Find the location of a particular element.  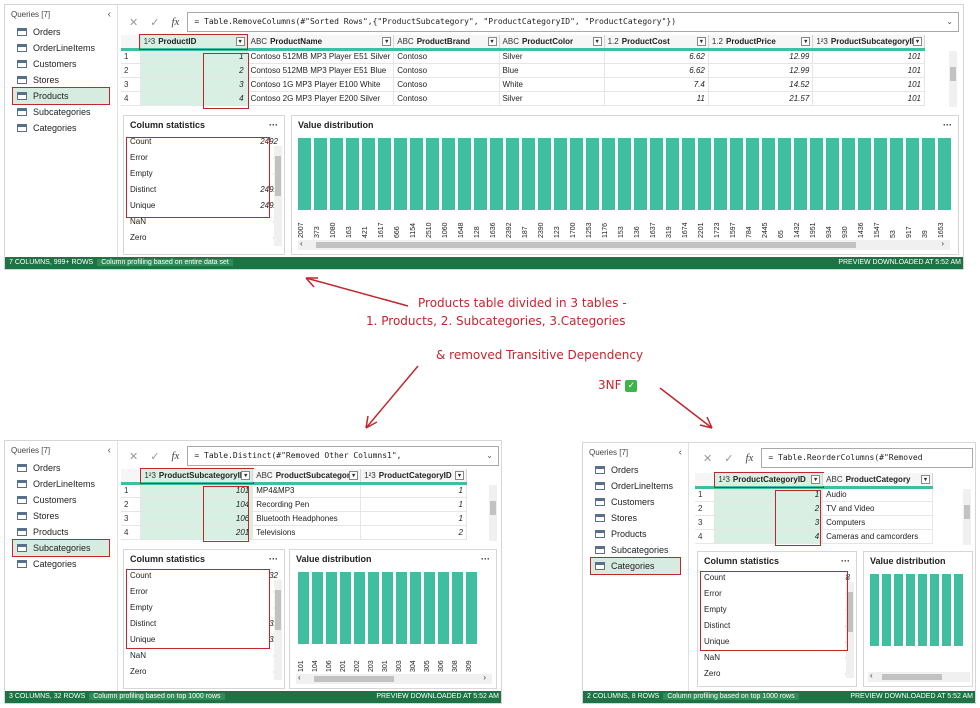

column-header-productcategory: ABC ProductCategory ▾ is located at coordinates (877, 481).